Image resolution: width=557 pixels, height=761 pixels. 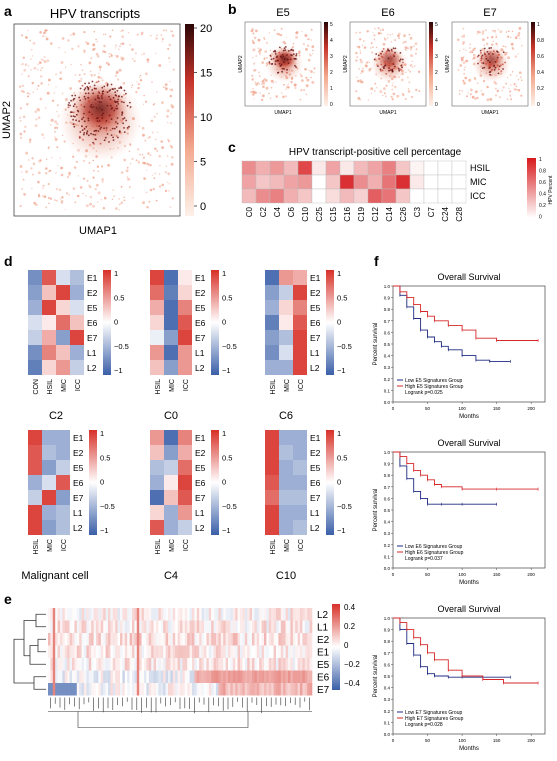 I want to click on heatmap-d-row-label: L2, so click(x=200, y=528).